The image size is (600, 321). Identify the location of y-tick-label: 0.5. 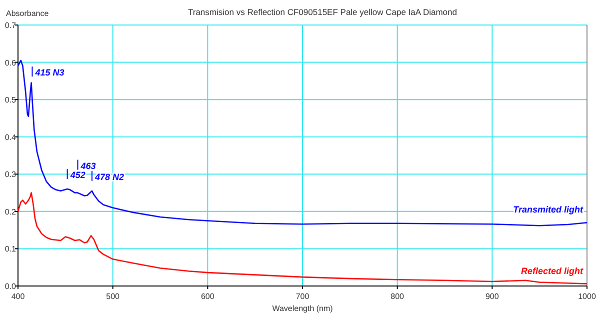
(10, 100).